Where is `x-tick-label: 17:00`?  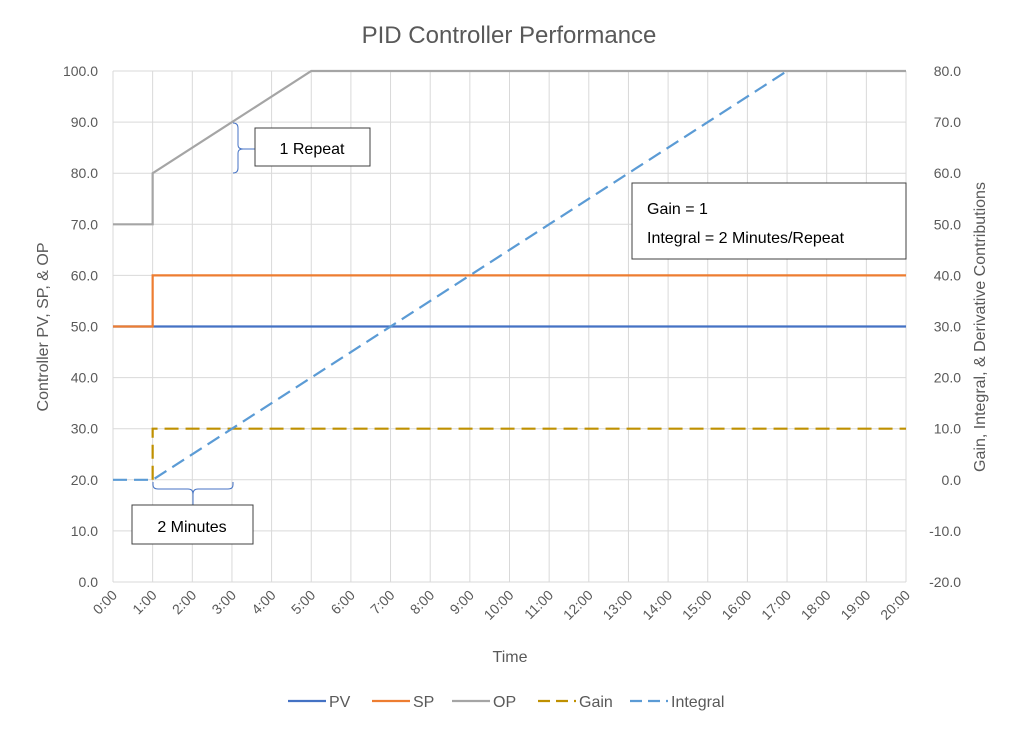
x-tick-label: 17:00 is located at coordinates (776, 605).